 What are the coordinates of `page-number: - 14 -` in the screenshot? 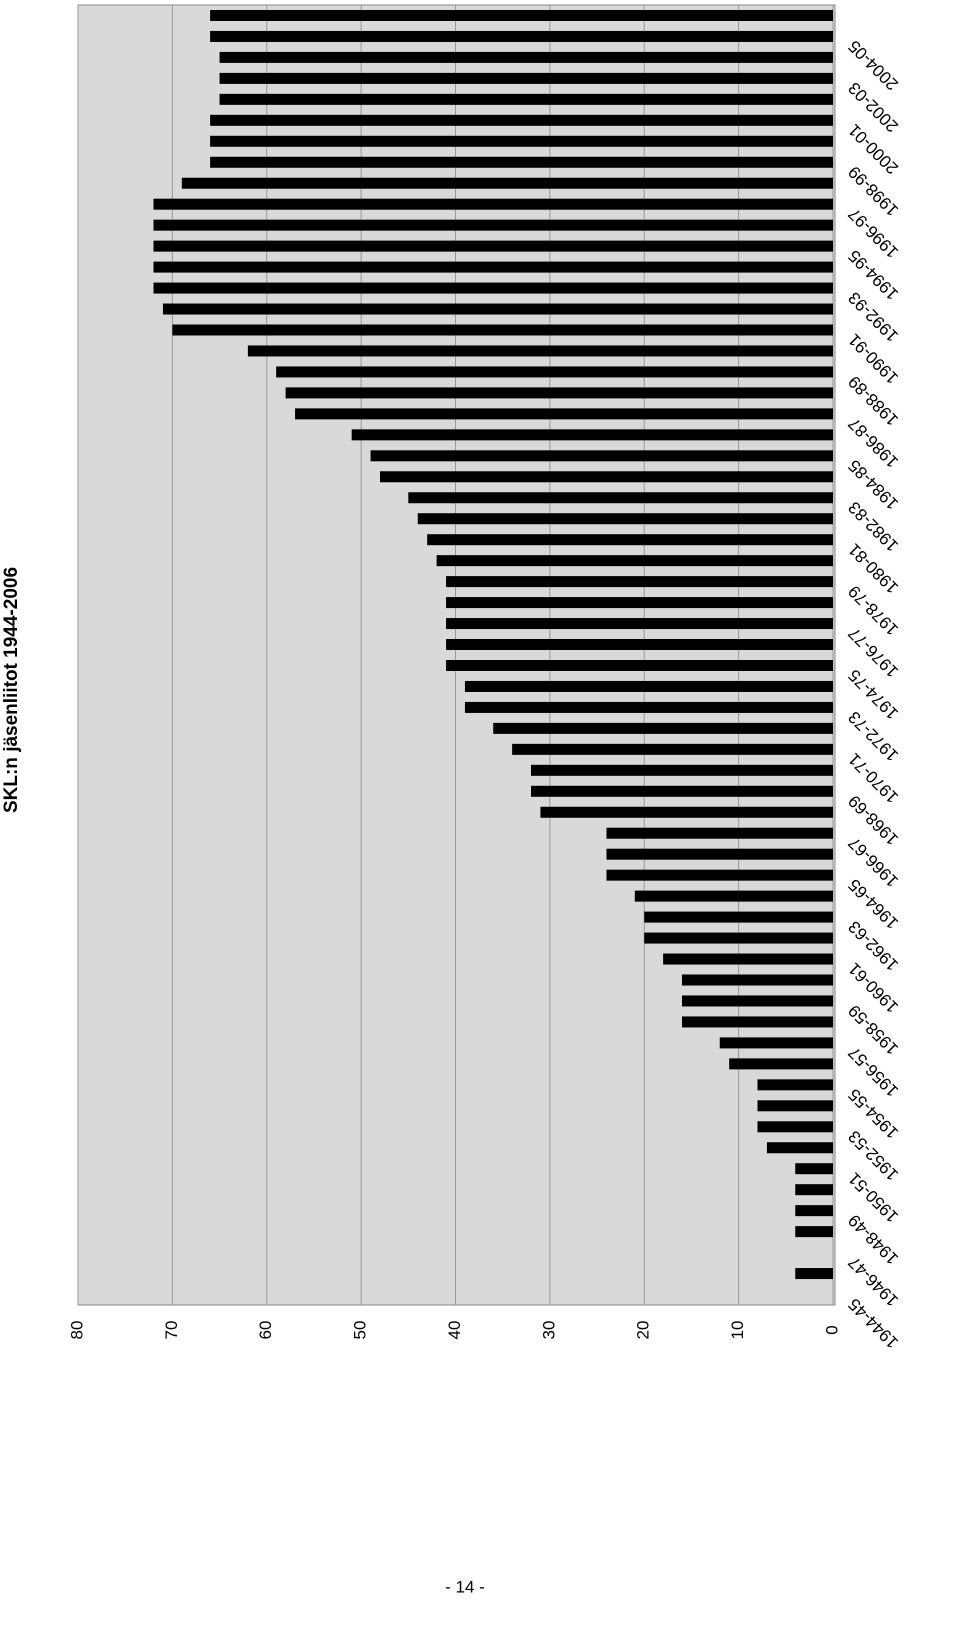 It's located at (465, 1586).